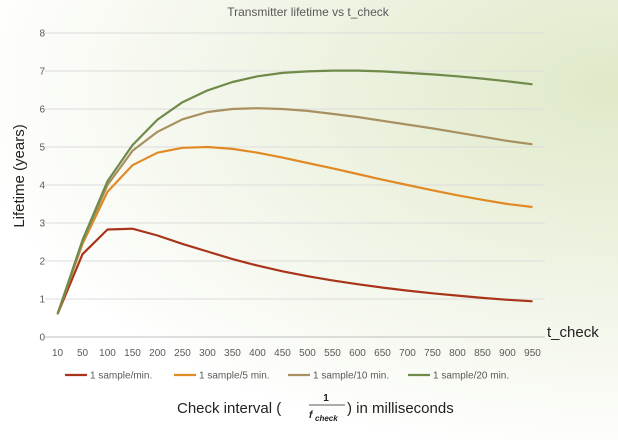  What do you see at coordinates (42, 262) in the screenshot?
I see `y-tick-label: 2` at bounding box center [42, 262].